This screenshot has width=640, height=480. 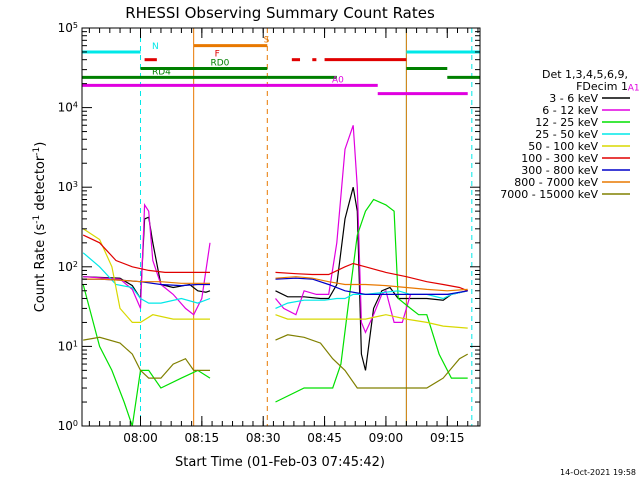 I want to click on legend-entry-label: 3 - 6 keV, so click(x=573, y=98).